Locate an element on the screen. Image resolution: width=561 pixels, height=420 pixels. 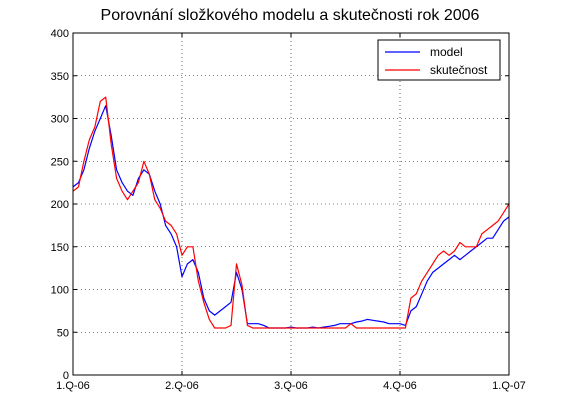
y-tick-label: 300 is located at coordinates (60, 120).